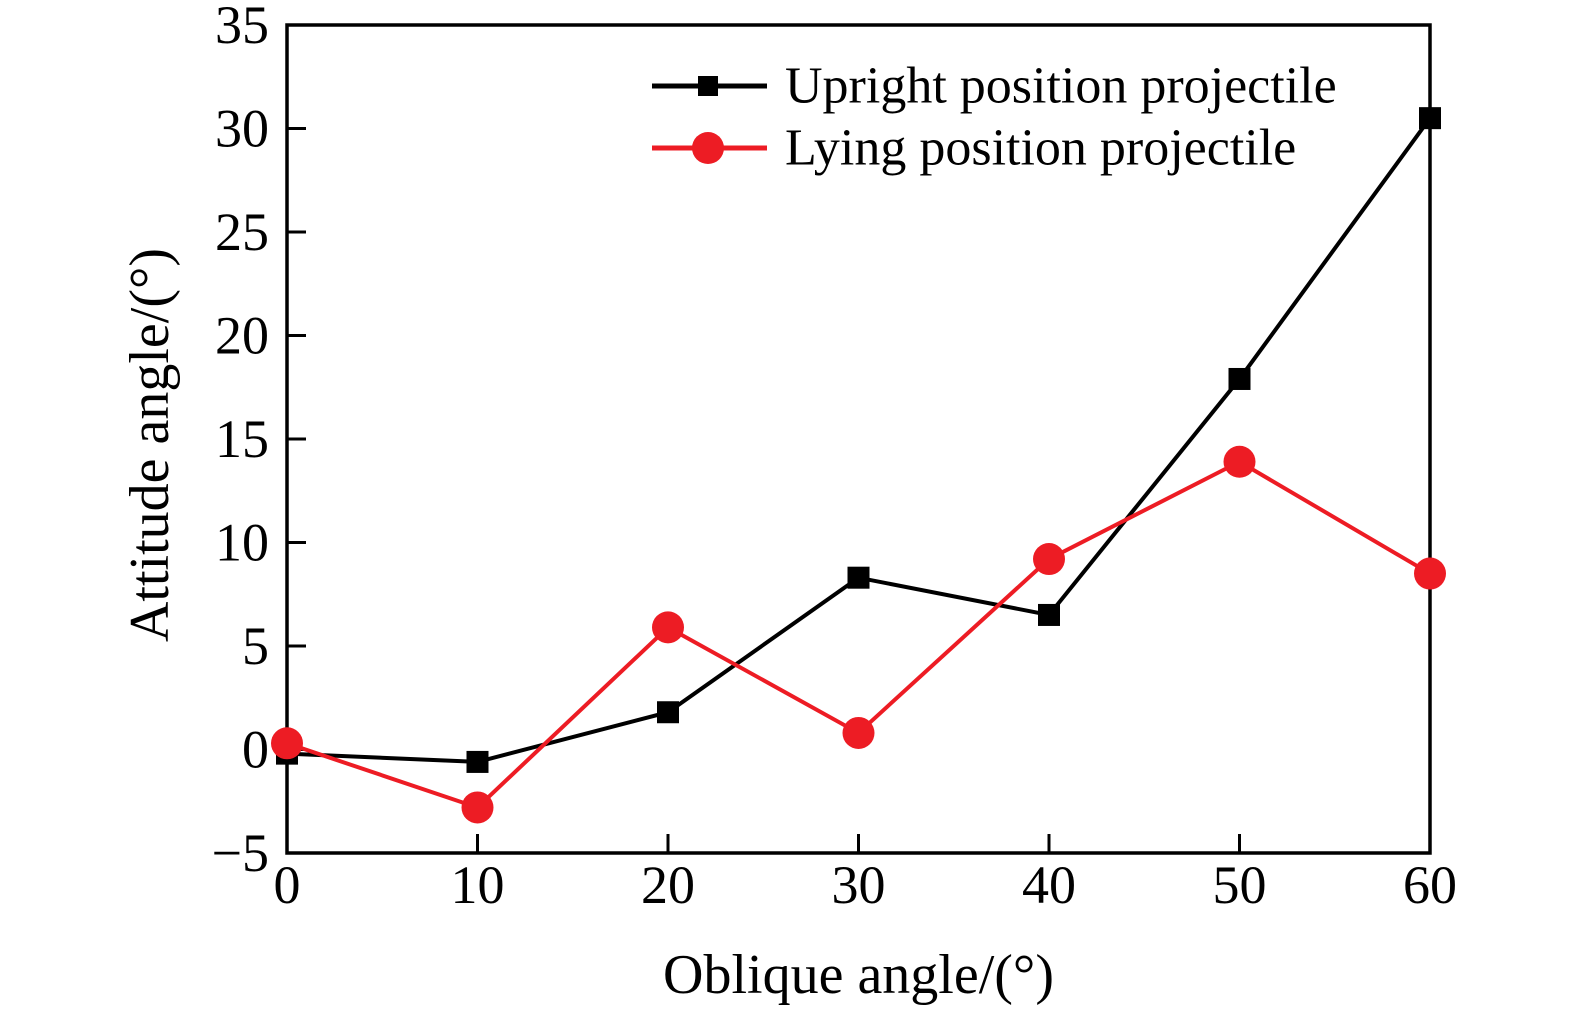  What do you see at coordinates (150, 445) in the screenshot?
I see `y-axis-title: Attitude angle/(°)` at bounding box center [150, 445].